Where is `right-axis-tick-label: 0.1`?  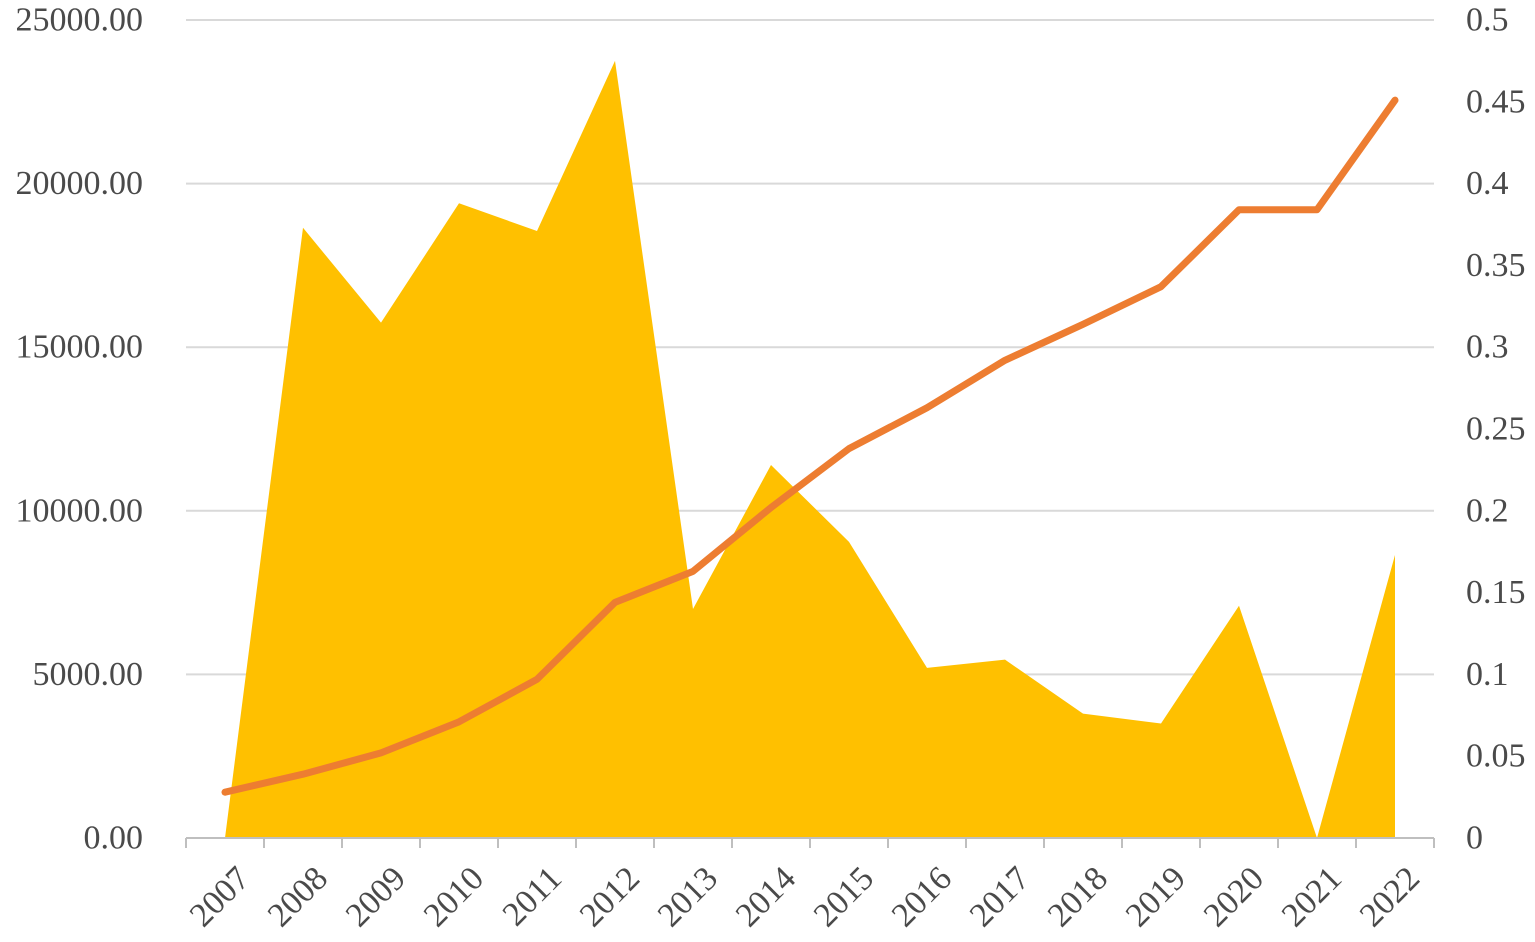 right-axis-tick-label: 0.1 is located at coordinates (1487, 674).